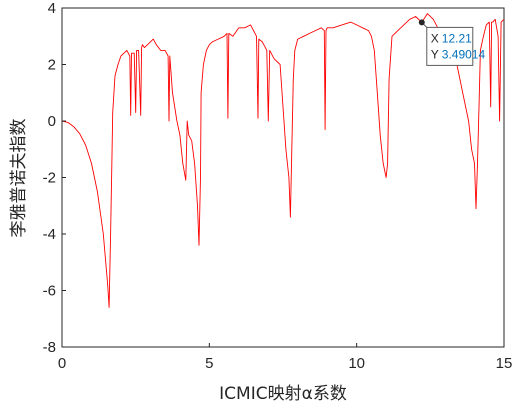  What do you see at coordinates (285, 357) in the screenshot?
I see `x-axis-ticks: 0 5 10 15` at bounding box center [285, 357].